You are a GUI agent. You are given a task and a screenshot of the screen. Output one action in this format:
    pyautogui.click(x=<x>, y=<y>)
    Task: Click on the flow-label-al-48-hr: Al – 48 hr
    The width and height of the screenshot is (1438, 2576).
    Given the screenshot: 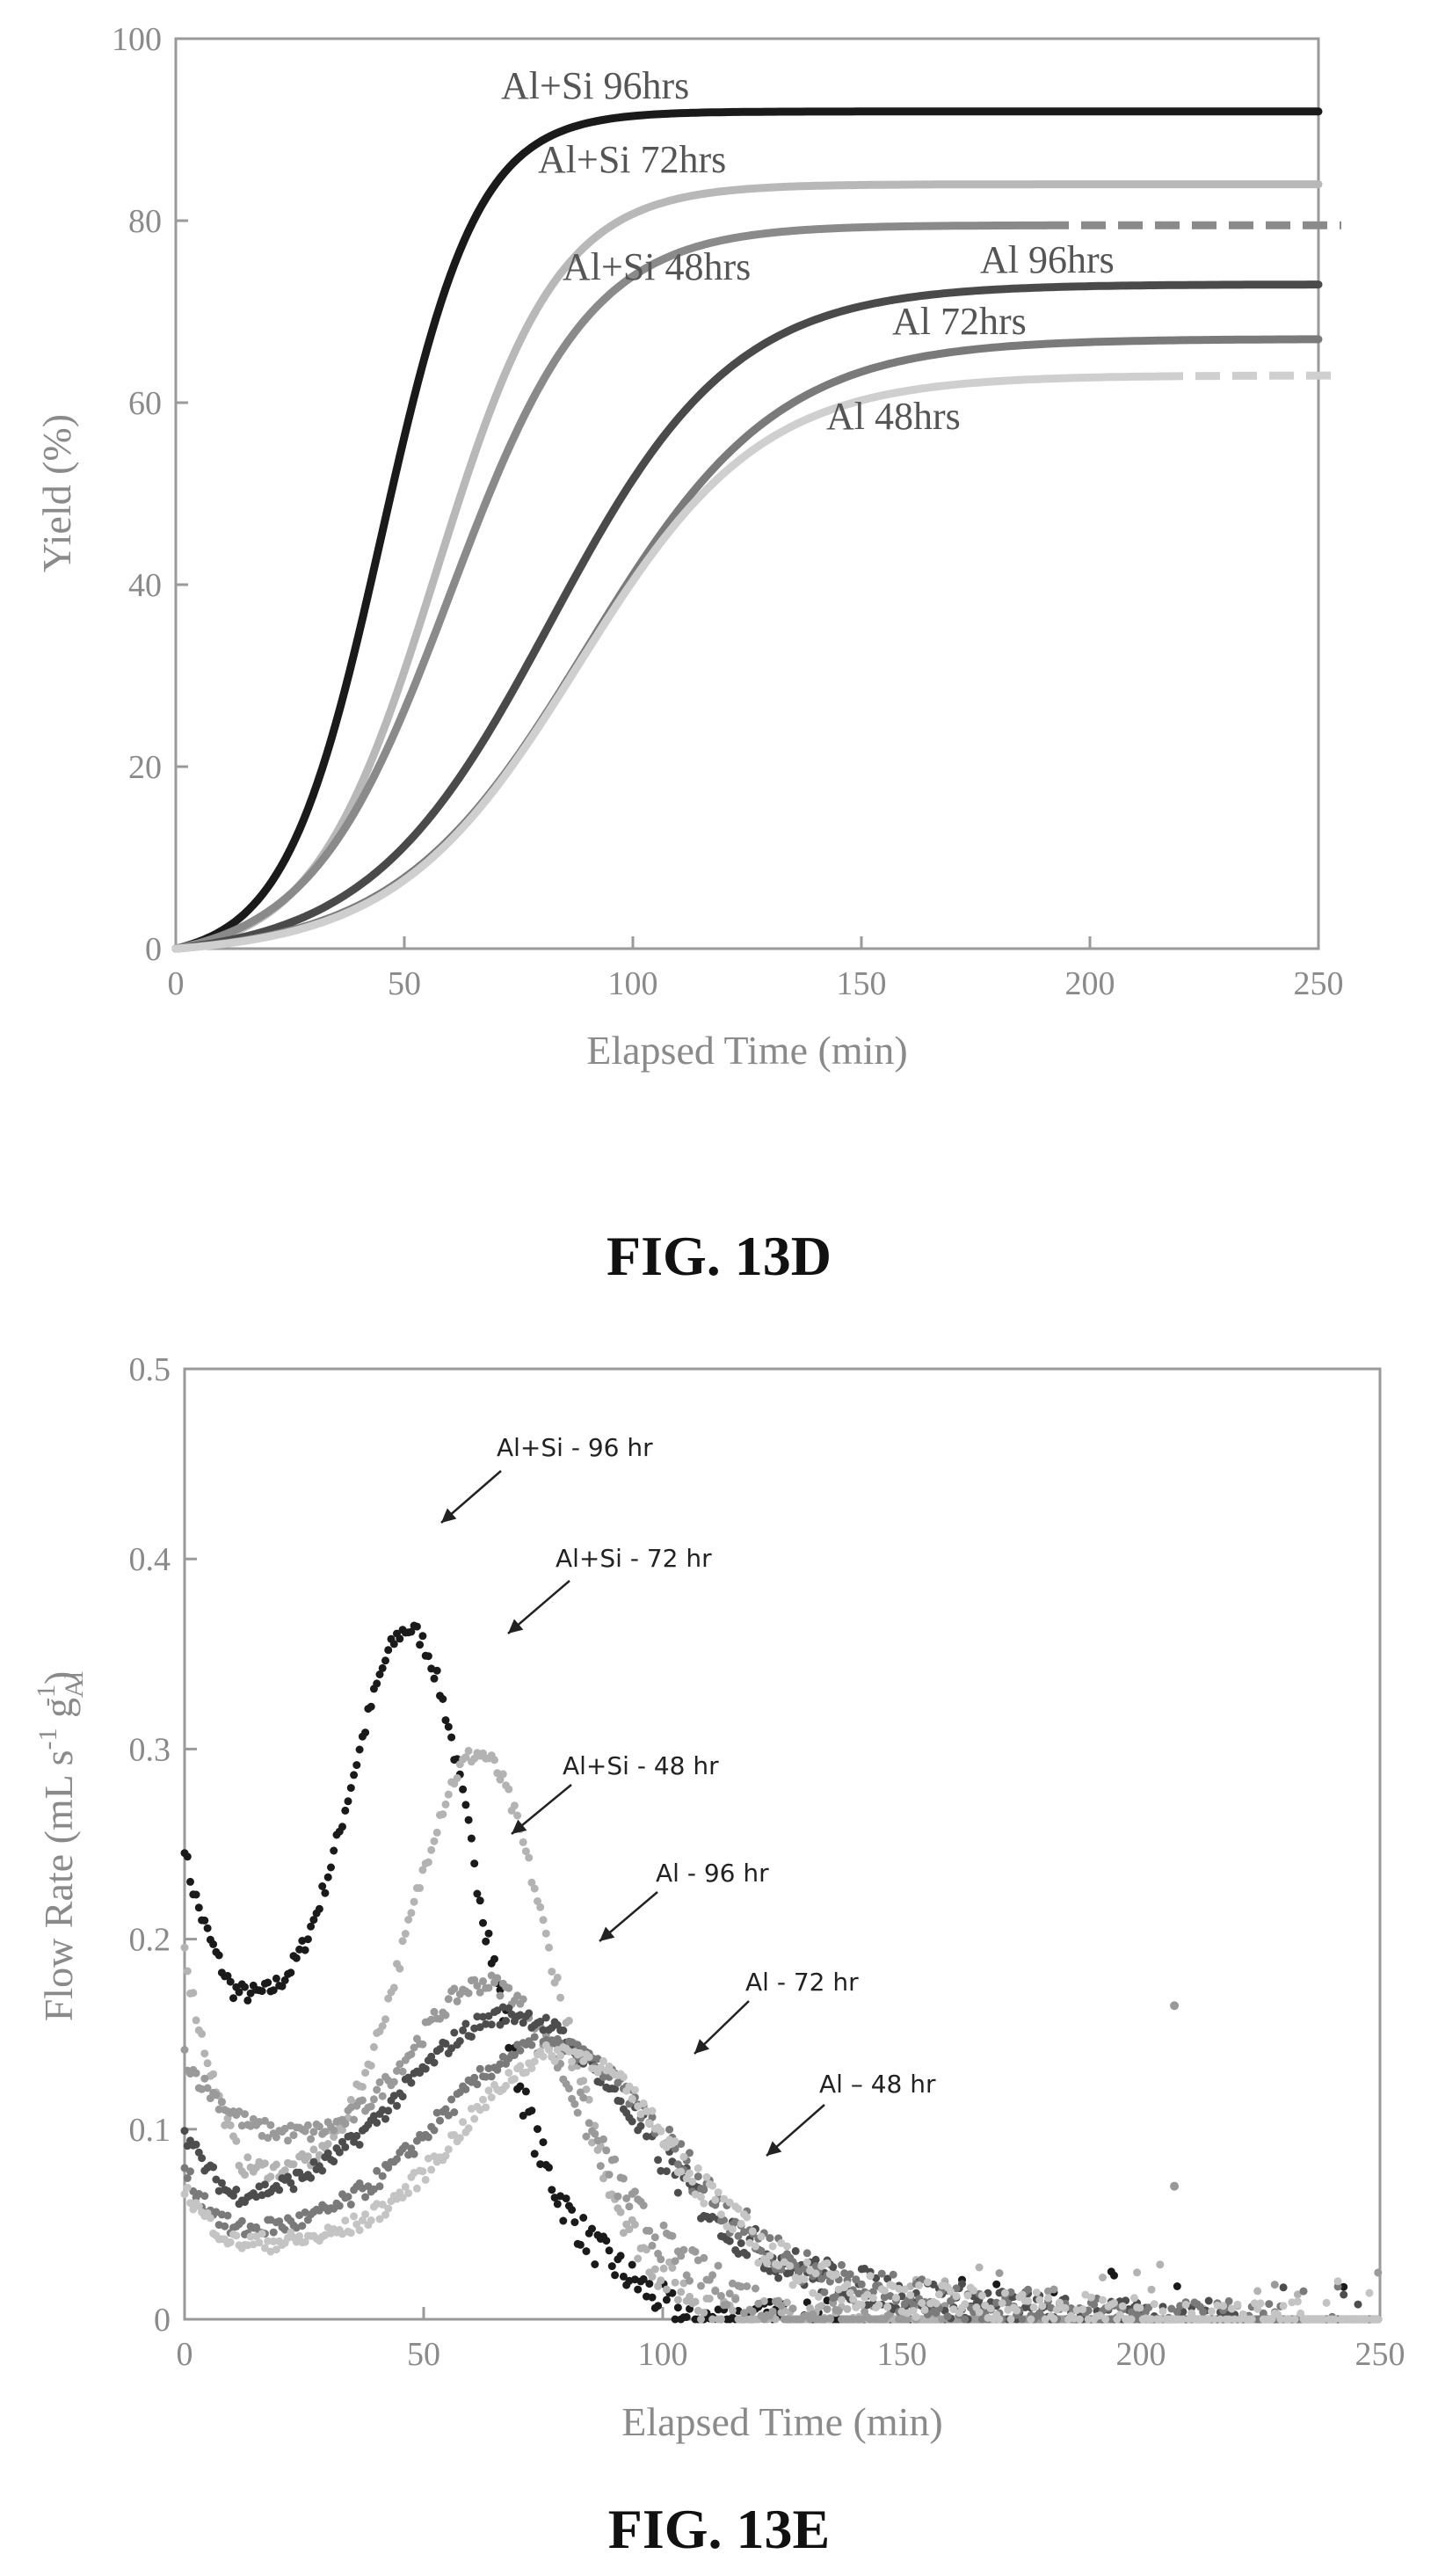 What is the action you would take?
    pyautogui.click(x=877, y=2084)
    